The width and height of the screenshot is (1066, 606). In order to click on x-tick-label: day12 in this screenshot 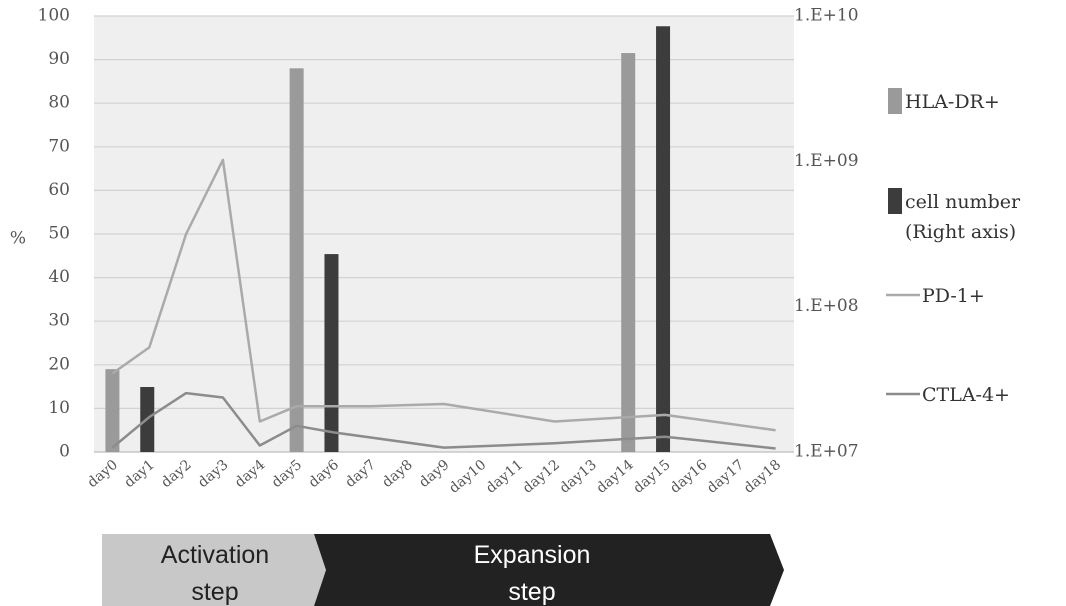, I will do `click(541, 477)`.